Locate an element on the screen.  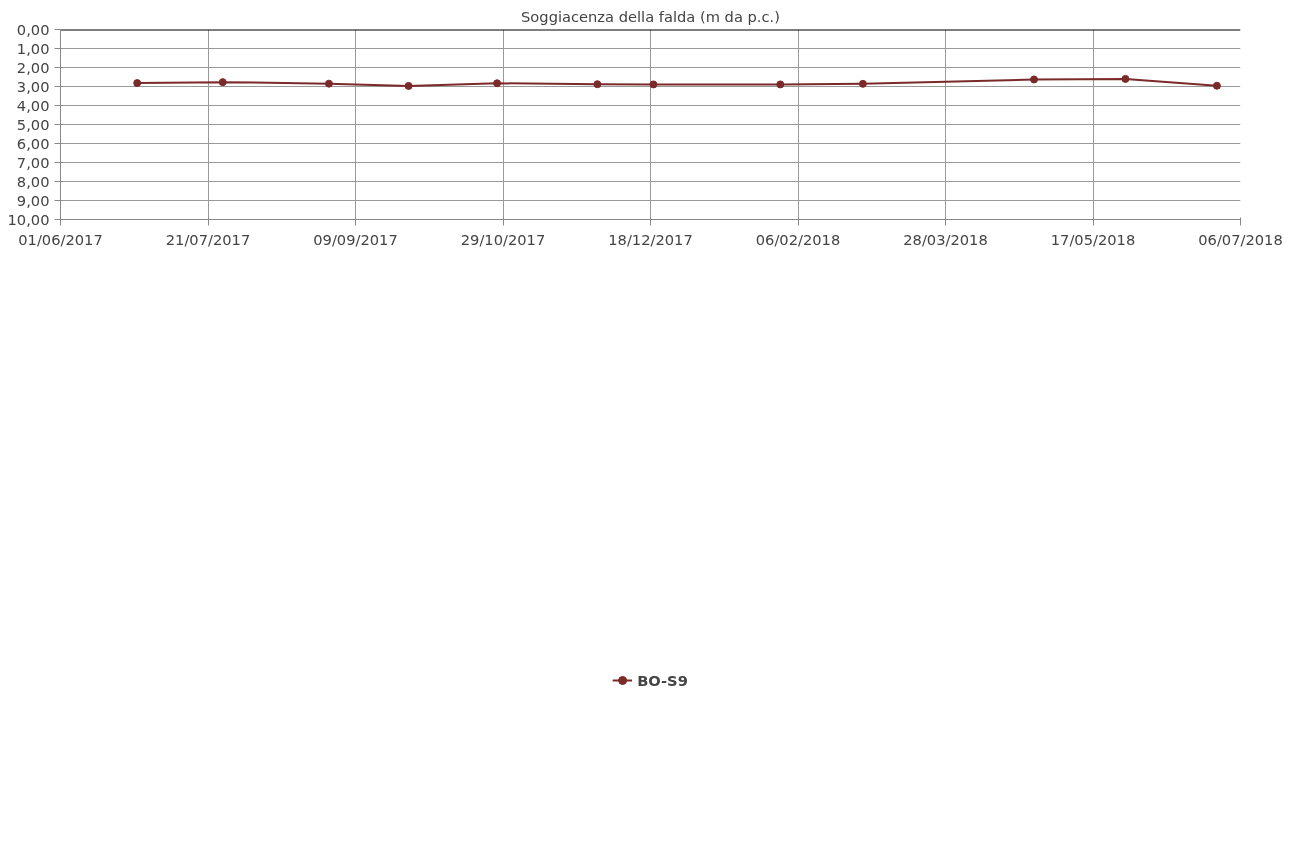
y-tick-label: 4,00 is located at coordinates (33, 105).